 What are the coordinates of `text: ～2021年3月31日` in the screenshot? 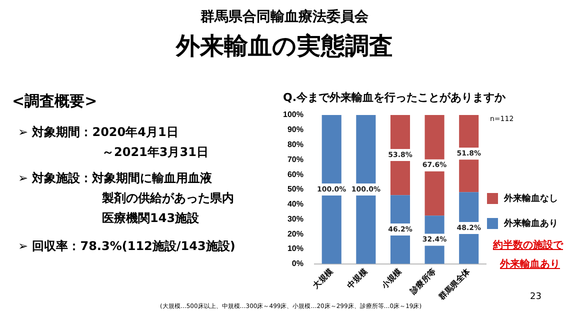 It's located at (155, 152).